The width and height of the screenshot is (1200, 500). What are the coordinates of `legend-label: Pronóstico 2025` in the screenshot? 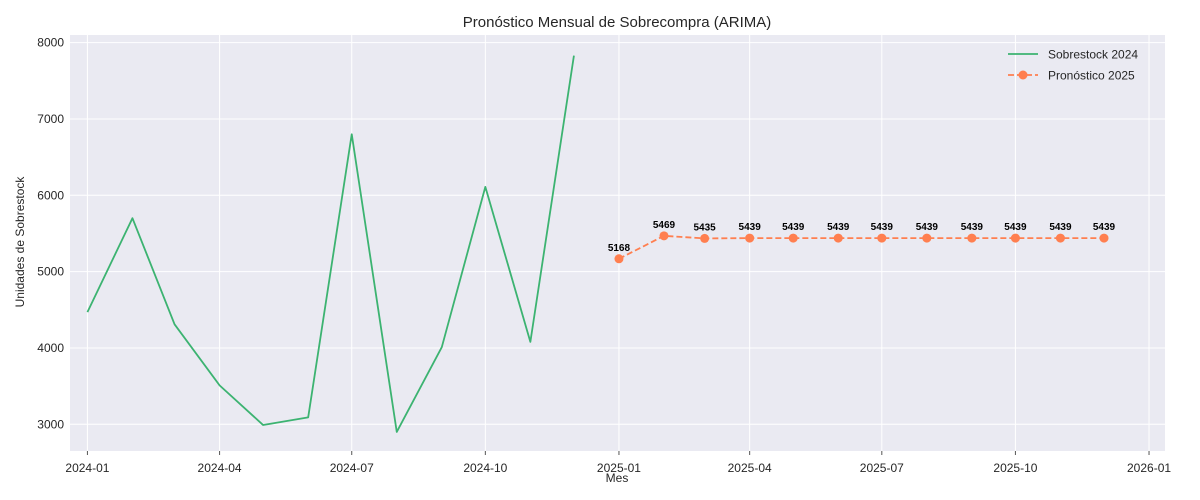 It's located at (1091, 76).